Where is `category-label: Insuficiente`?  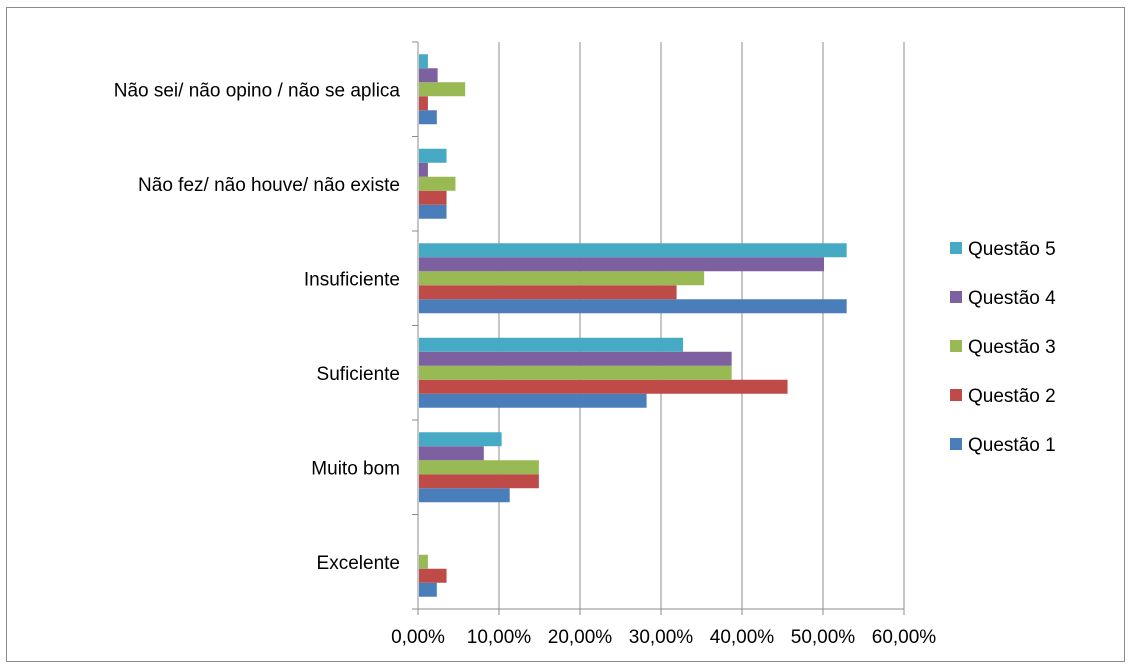
category-label: Insuficiente is located at coordinates (352, 279).